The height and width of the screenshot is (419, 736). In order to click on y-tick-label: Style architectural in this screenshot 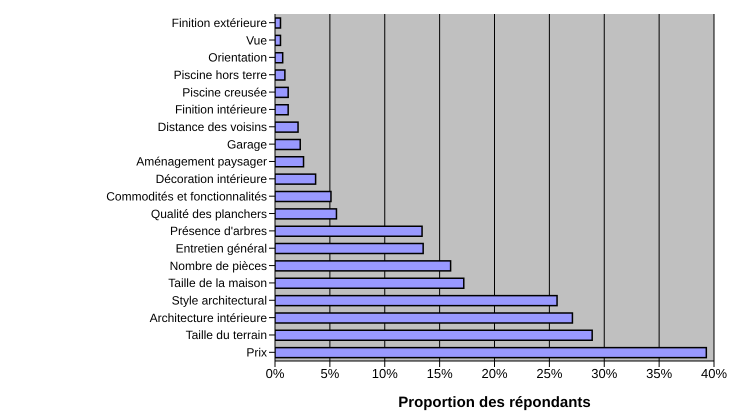, I will do `click(219, 301)`.